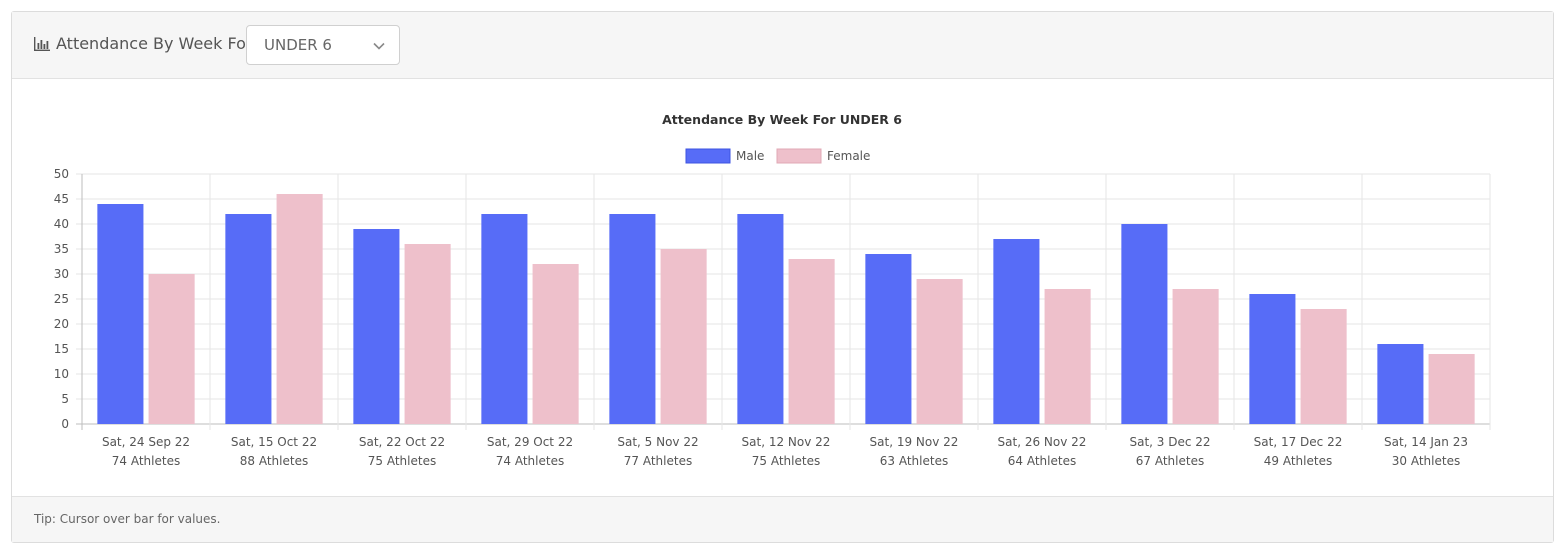  What do you see at coordinates (530, 442) in the screenshot?
I see `x-tick-label: Sat, 29 Oct 22` at bounding box center [530, 442].